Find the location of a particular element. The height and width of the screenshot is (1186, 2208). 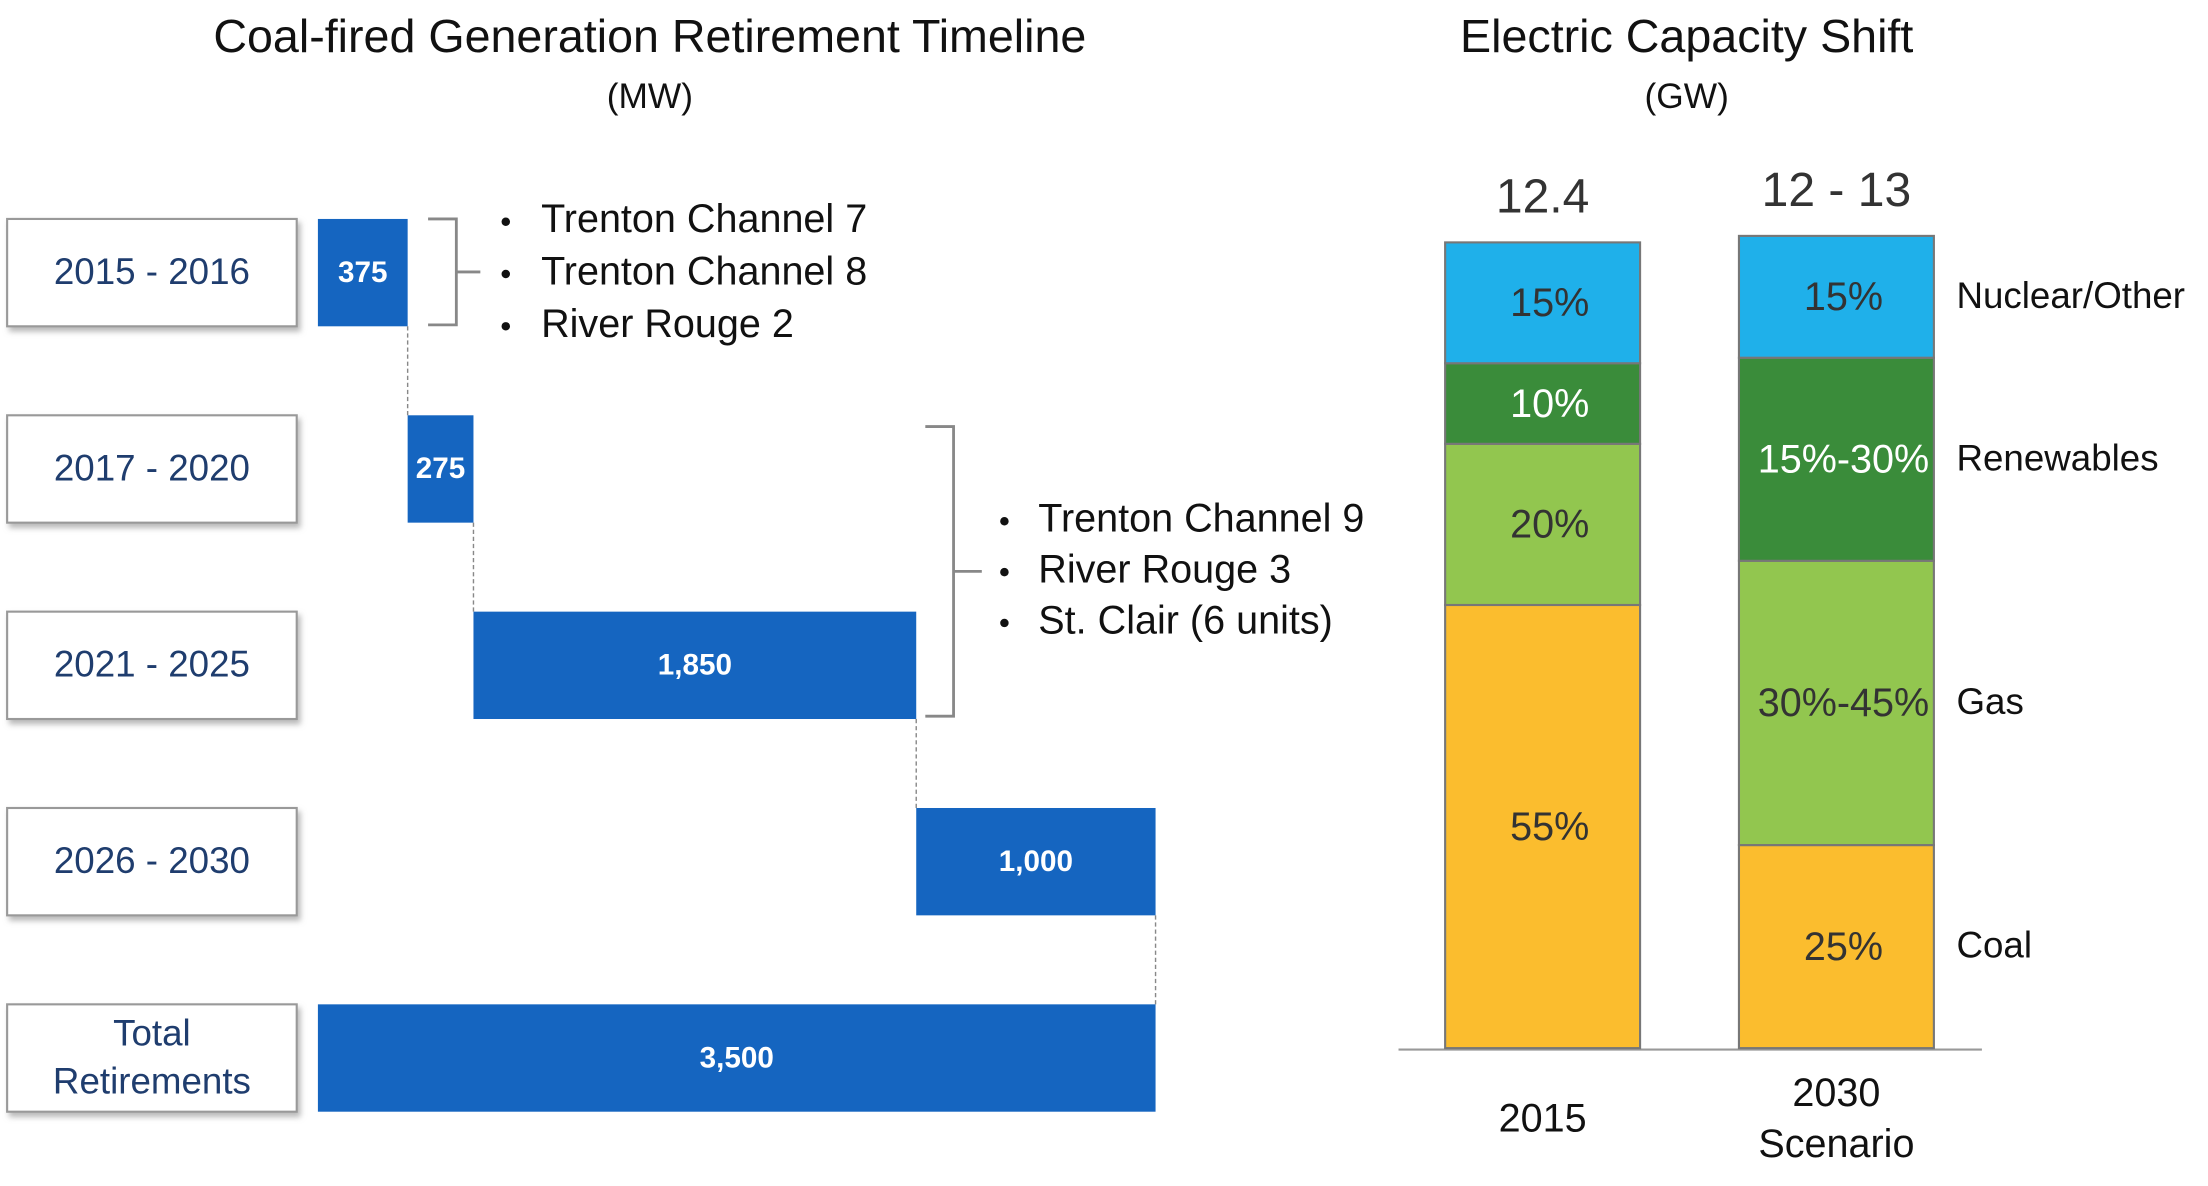

x-tick-label-box: 2015 is located at coordinates (1542, 1117).